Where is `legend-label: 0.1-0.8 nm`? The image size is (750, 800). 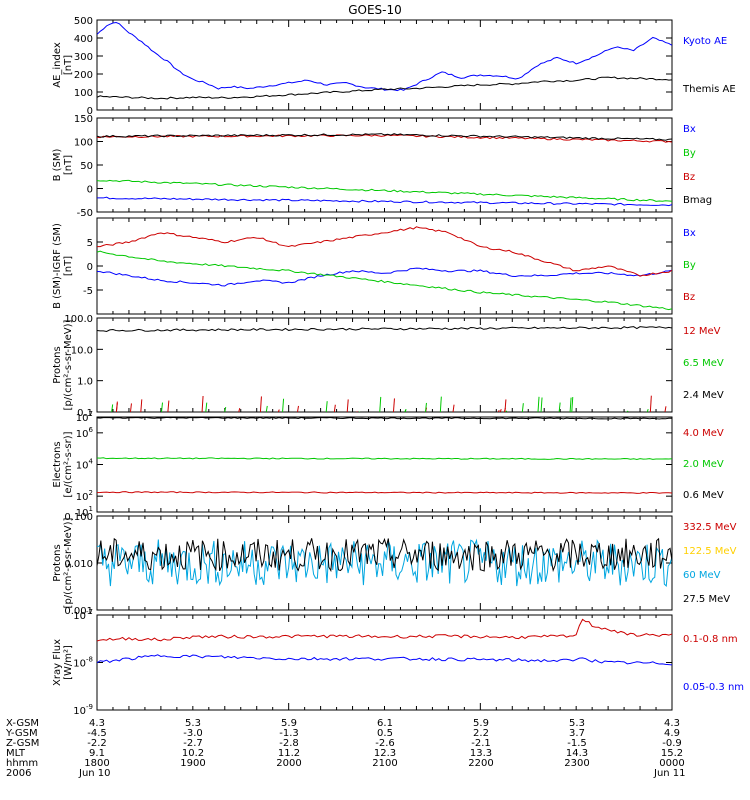
legend-label: 0.1-0.8 nm is located at coordinates (710, 639).